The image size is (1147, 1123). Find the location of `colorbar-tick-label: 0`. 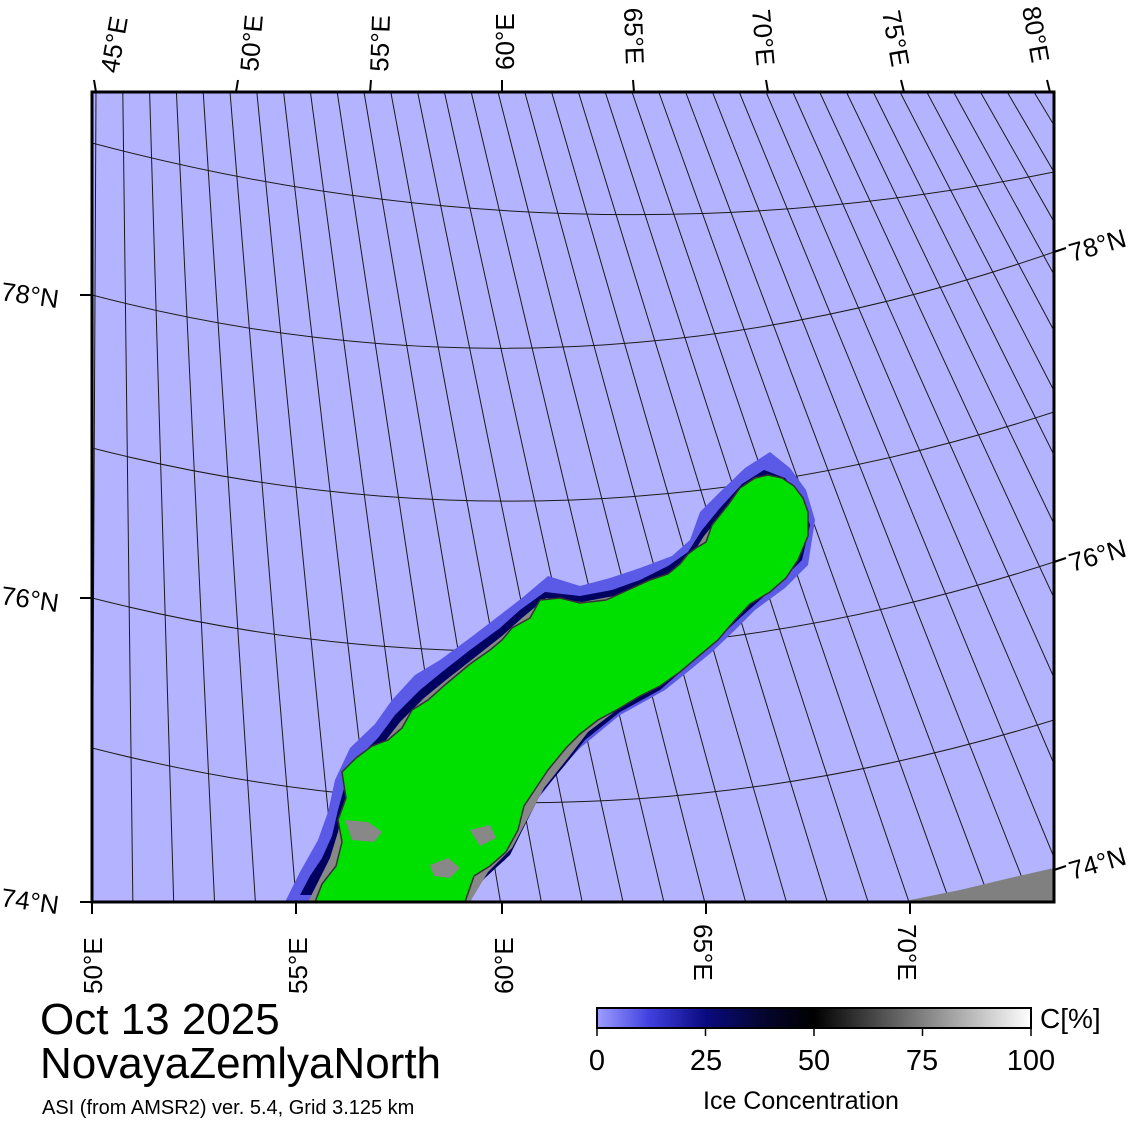

colorbar-tick-label: 0 is located at coordinates (597, 1061).